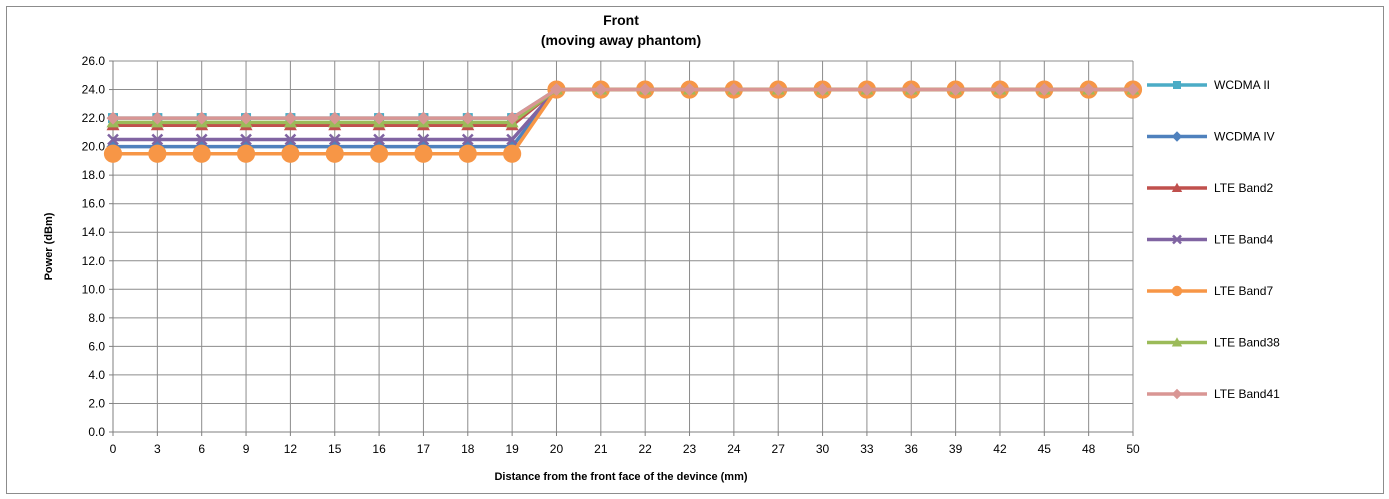  What do you see at coordinates (601, 449) in the screenshot?
I see `x-tick-label: 21` at bounding box center [601, 449].